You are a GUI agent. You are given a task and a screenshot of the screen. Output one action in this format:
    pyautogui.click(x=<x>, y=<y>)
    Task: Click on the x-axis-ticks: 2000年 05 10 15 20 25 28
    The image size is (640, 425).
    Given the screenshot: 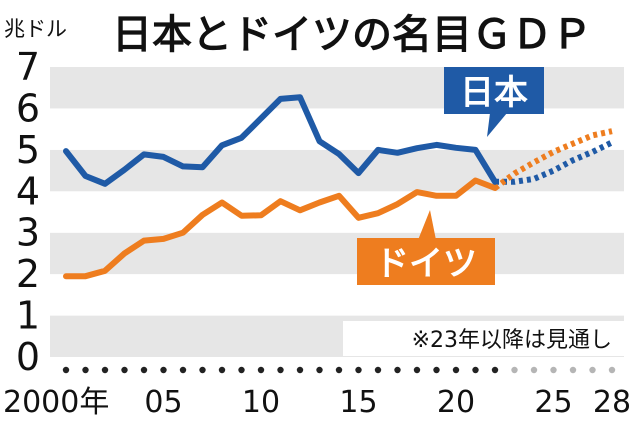 What is the action you would take?
    pyautogui.click(x=317, y=402)
    